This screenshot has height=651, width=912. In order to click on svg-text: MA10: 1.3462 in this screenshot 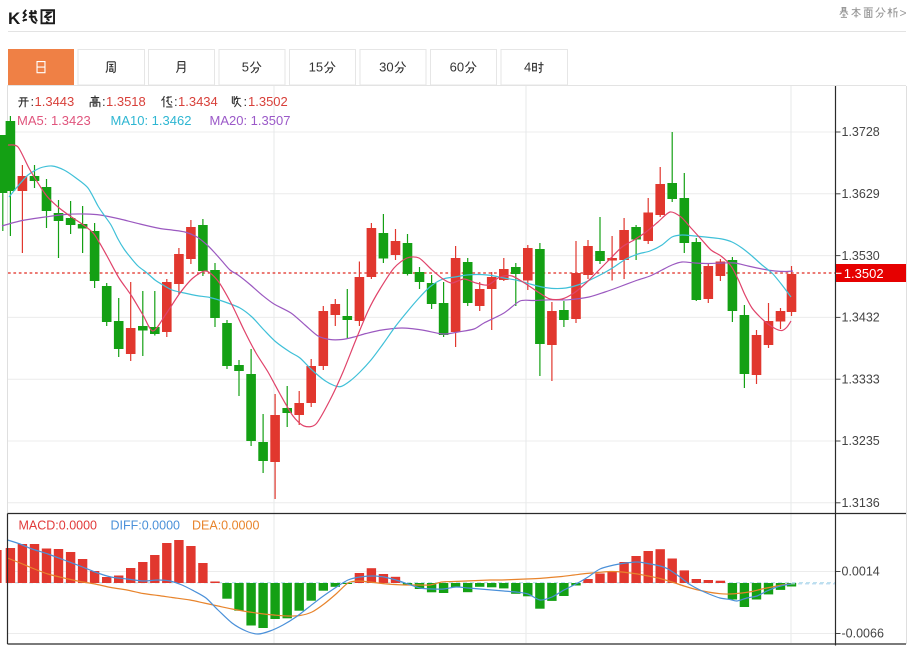, I will do `click(151, 120)`.